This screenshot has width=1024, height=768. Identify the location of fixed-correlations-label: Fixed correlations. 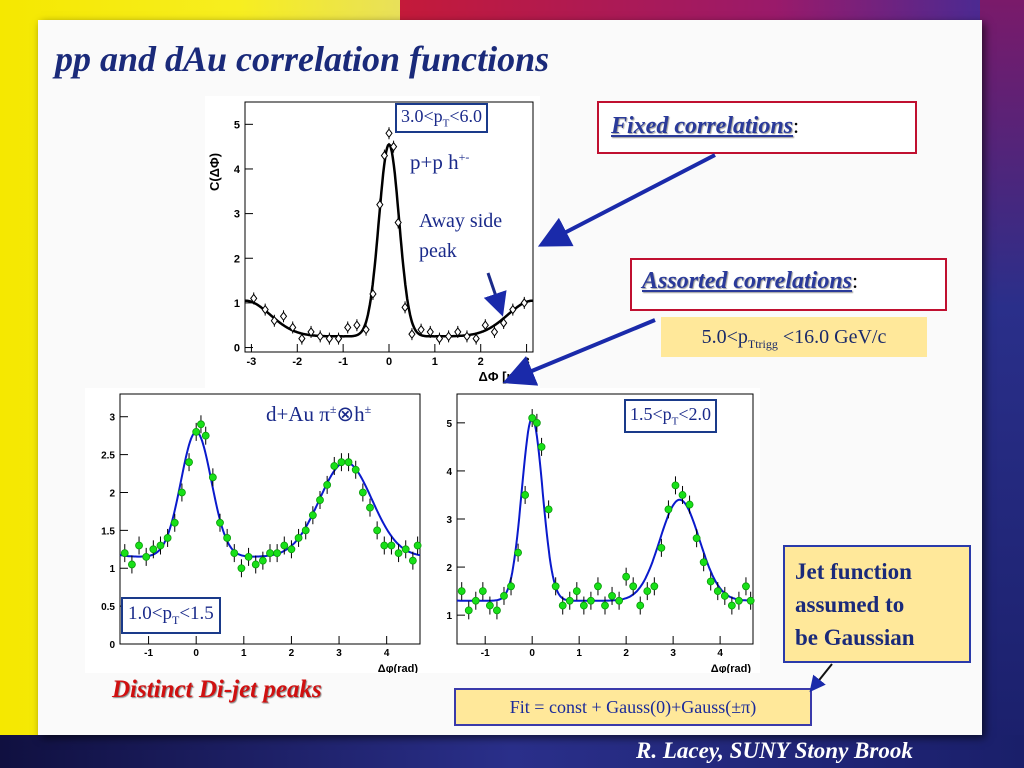
(702, 126).